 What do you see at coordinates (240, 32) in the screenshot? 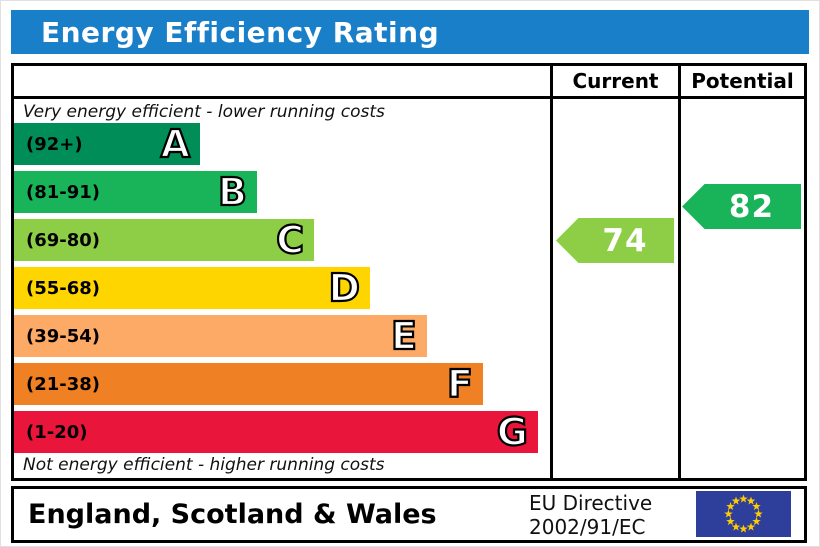
I see `page-title: Energy Efficiency Rating` at bounding box center [240, 32].